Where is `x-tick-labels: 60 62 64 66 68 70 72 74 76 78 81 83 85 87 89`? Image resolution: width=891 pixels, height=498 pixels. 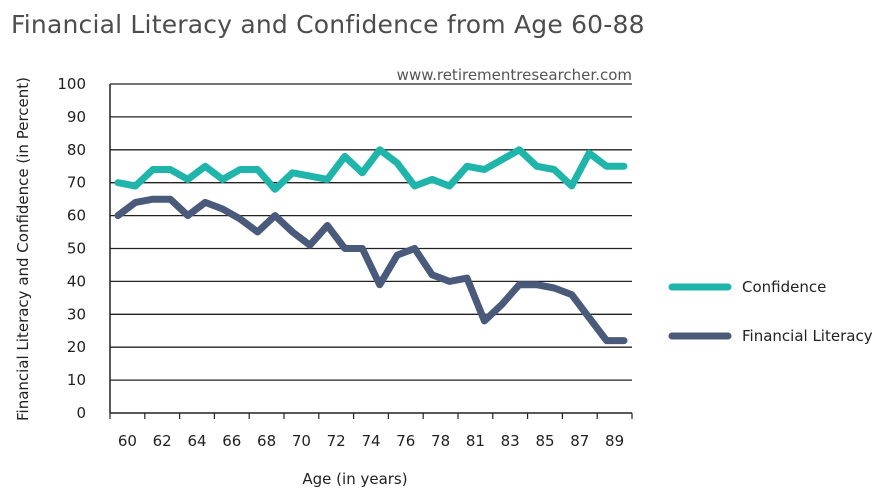 x-tick-labels: 60 62 64 66 68 70 72 74 76 78 81 83 85 87 89 is located at coordinates (371, 441).